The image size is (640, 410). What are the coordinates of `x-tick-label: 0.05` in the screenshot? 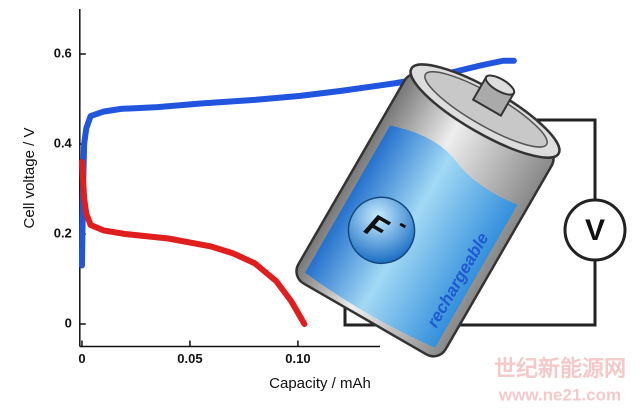 It's located at (189, 358).